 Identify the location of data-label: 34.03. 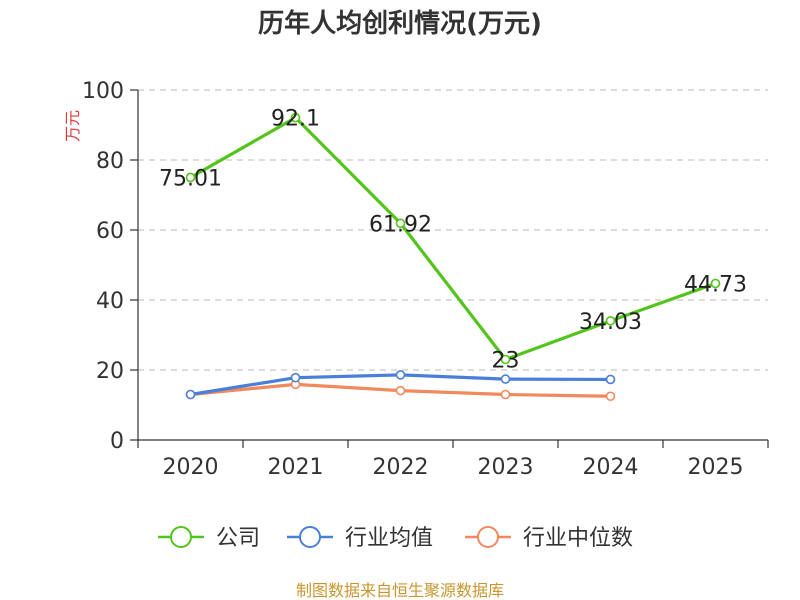
(610, 322).